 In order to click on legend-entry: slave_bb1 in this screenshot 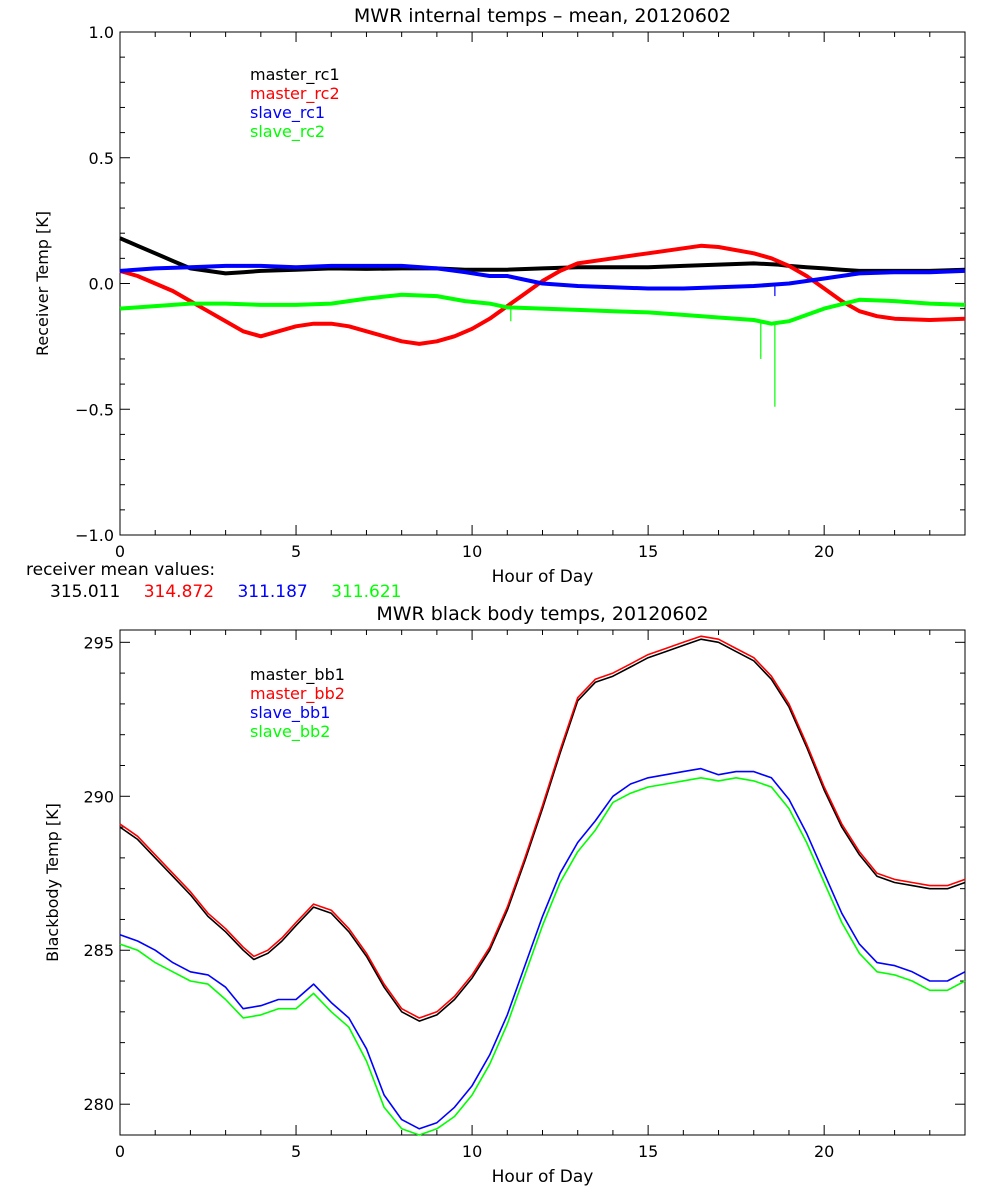, I will do `click(290, 713)`.